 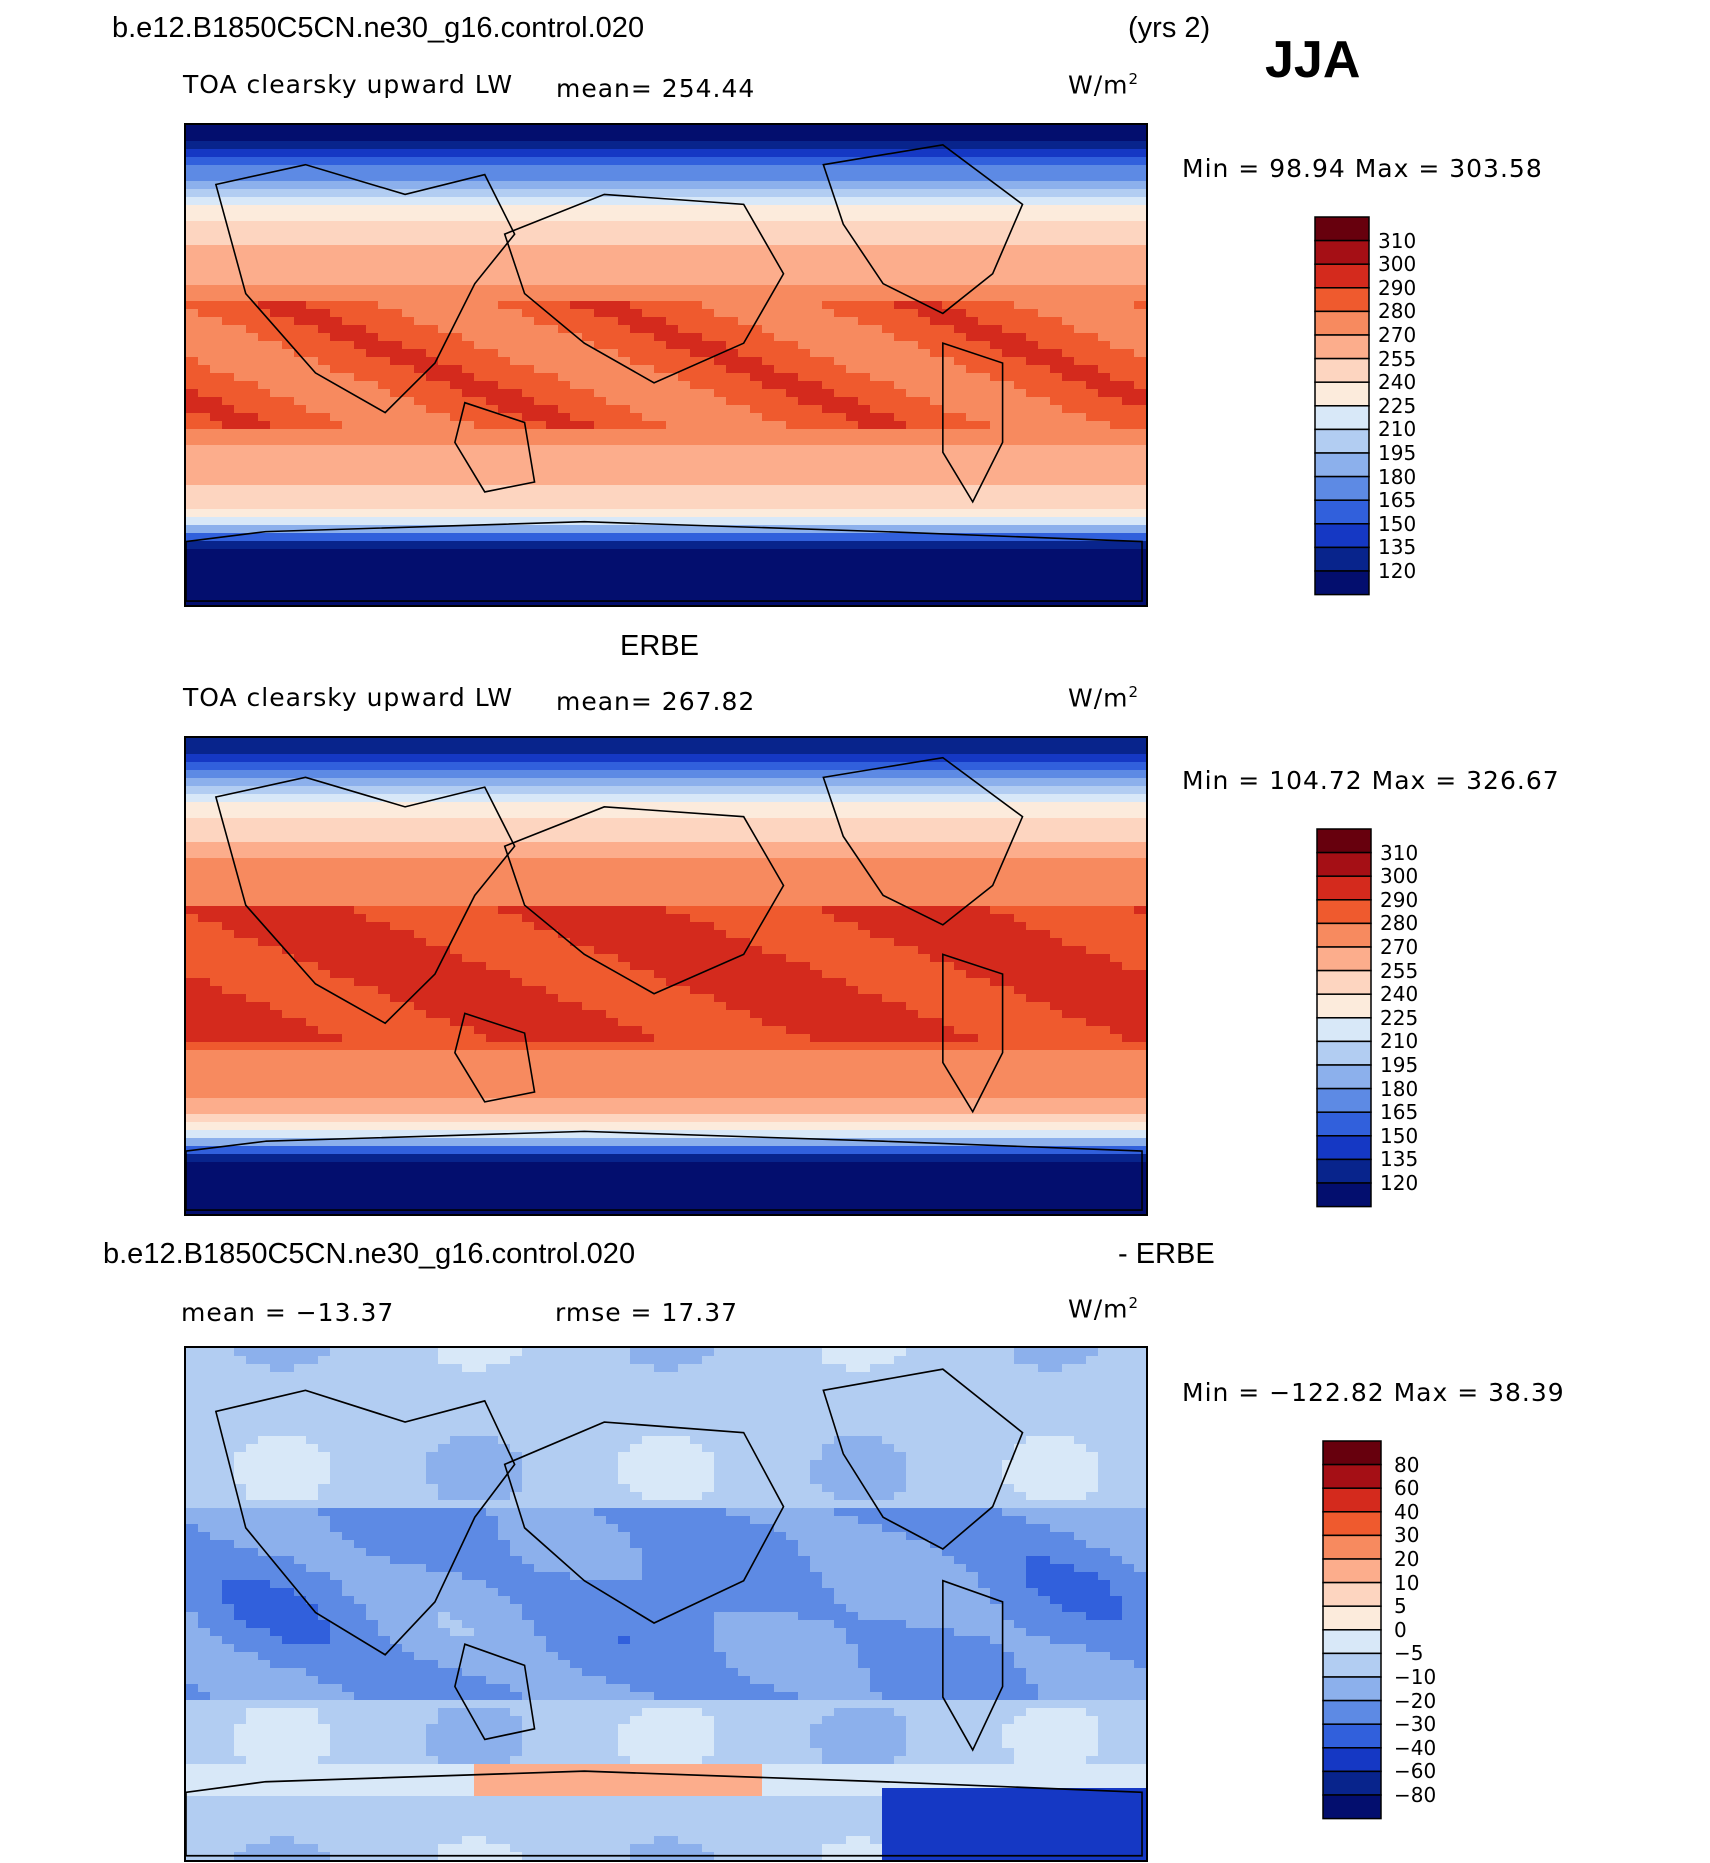 What do you see at coordinates (348, 84) in the screenshot?
I see `panel1-variable: TOA clearsky upward LW` at bounding box center [348, 84].